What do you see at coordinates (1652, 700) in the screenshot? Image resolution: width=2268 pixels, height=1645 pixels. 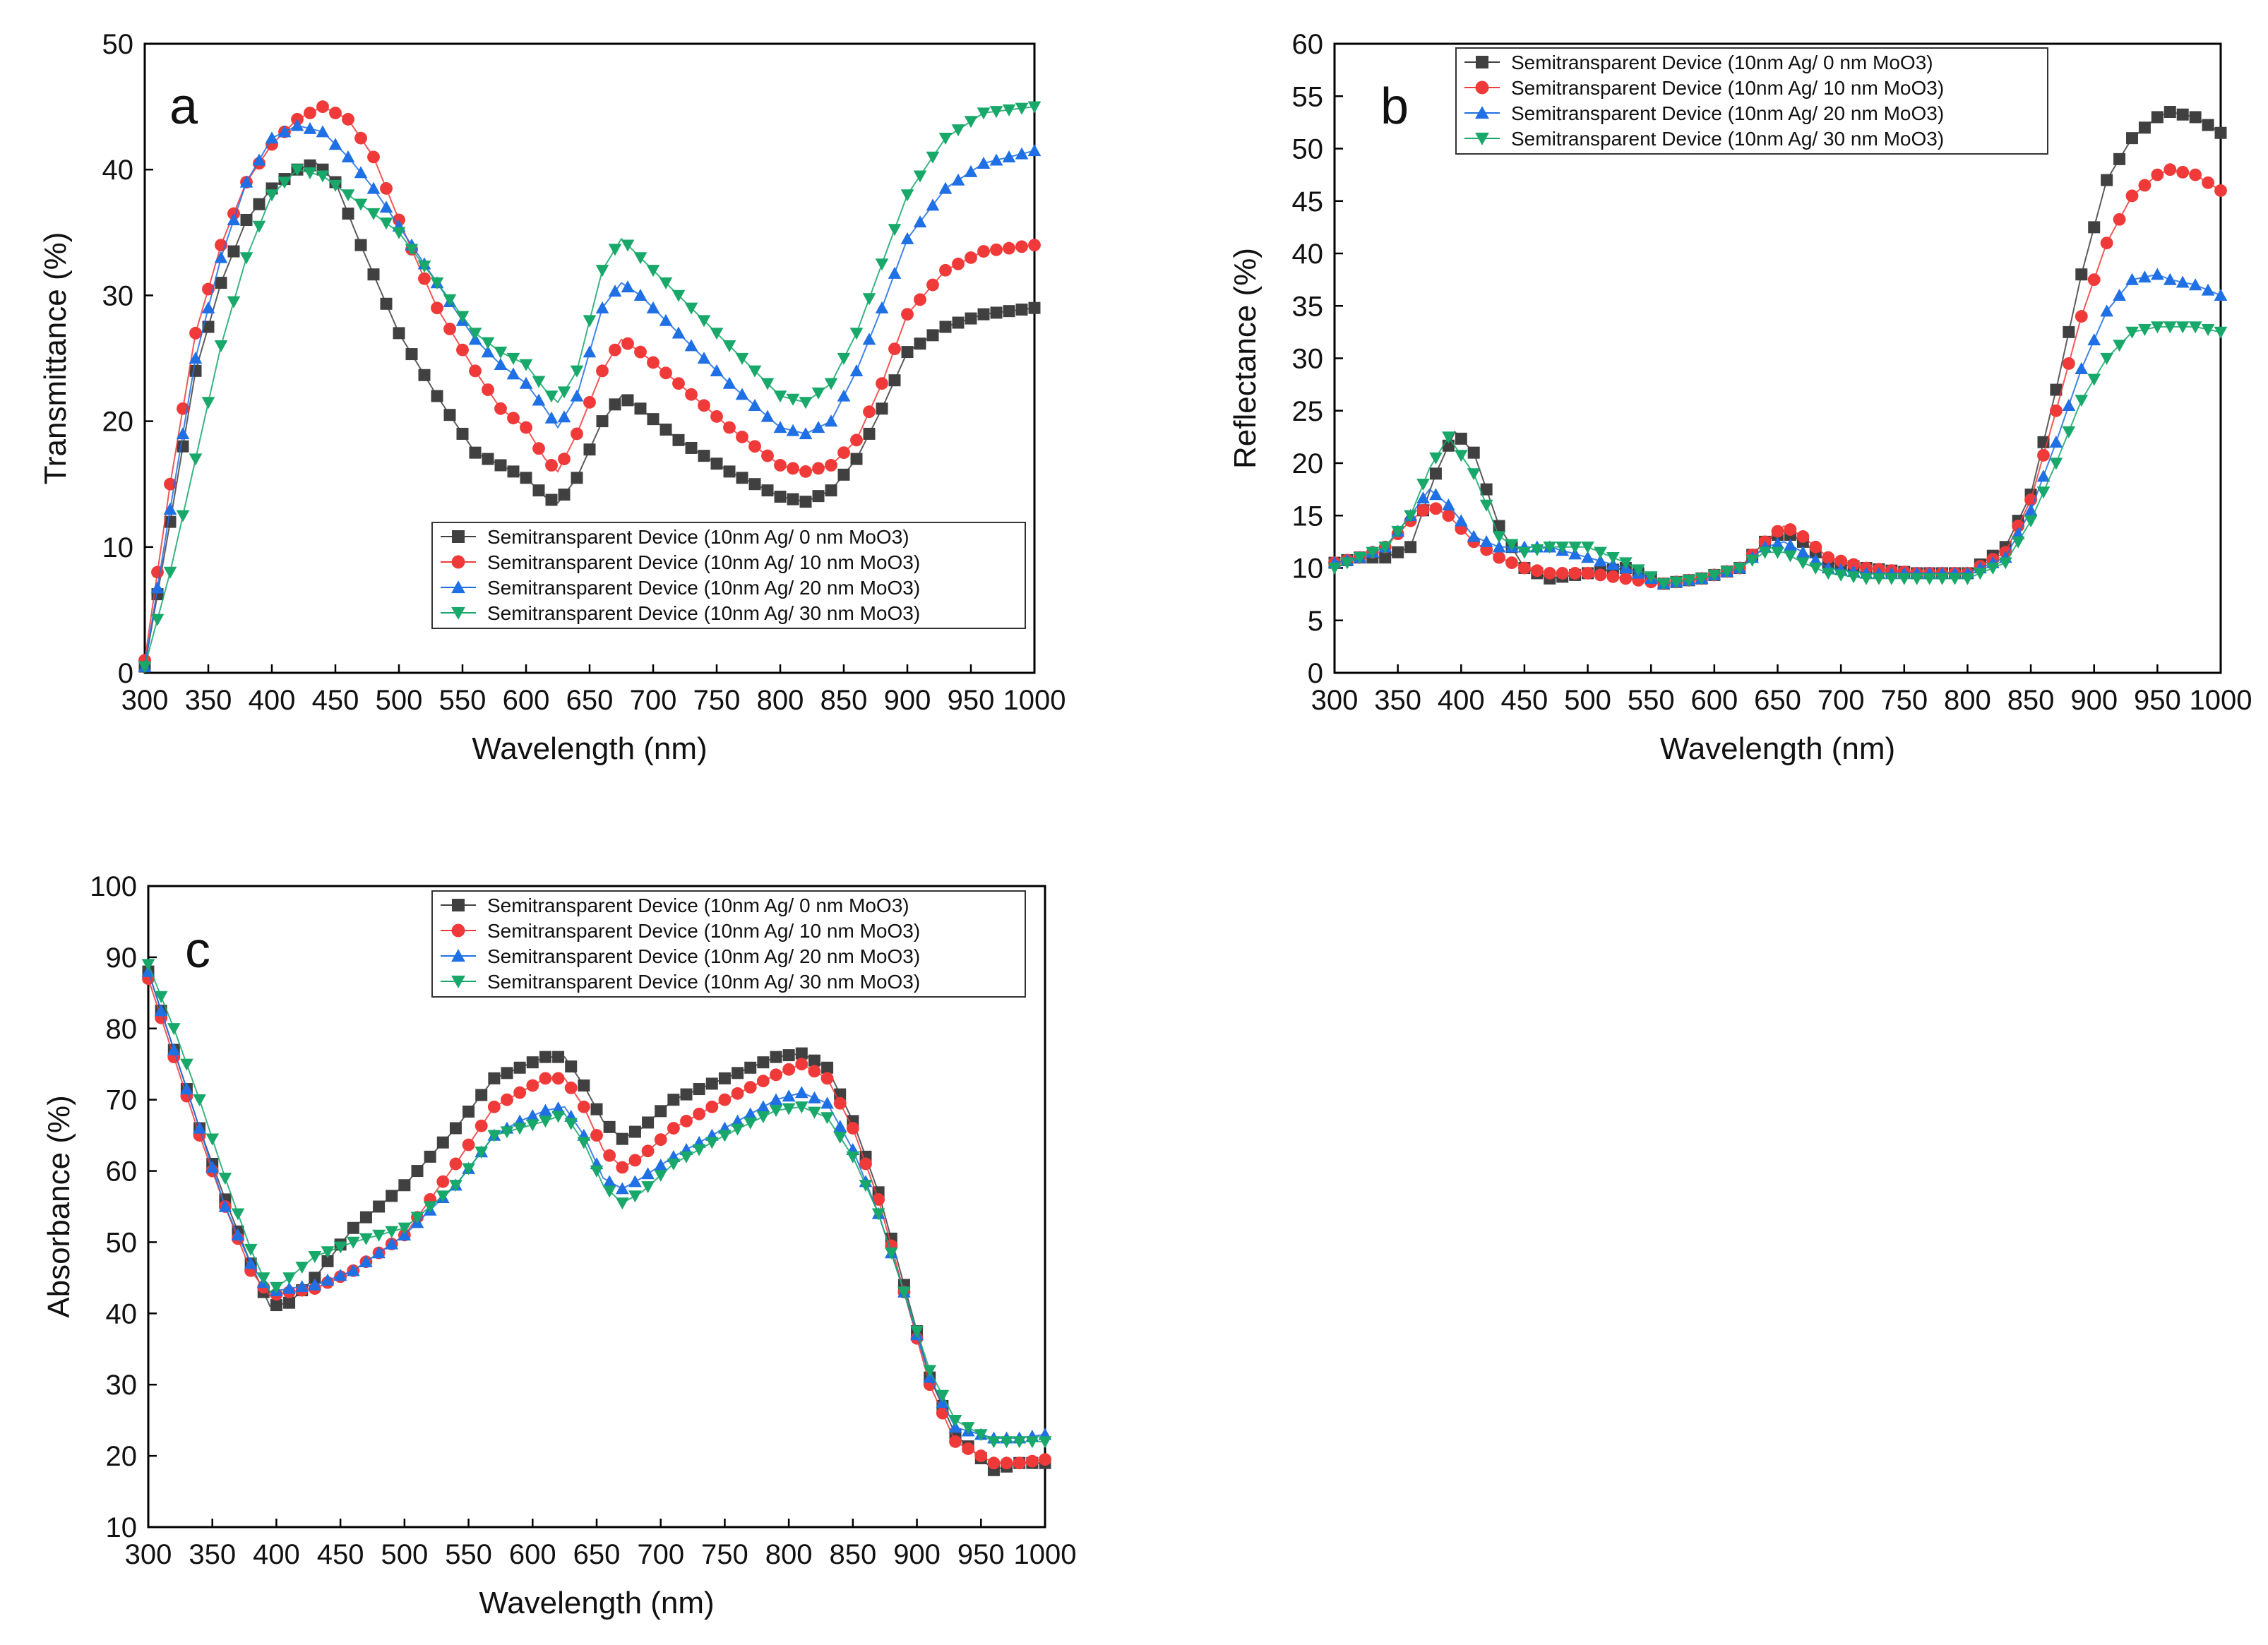 I see `x-tick-label: 550` at bounding box center [1652, 700].